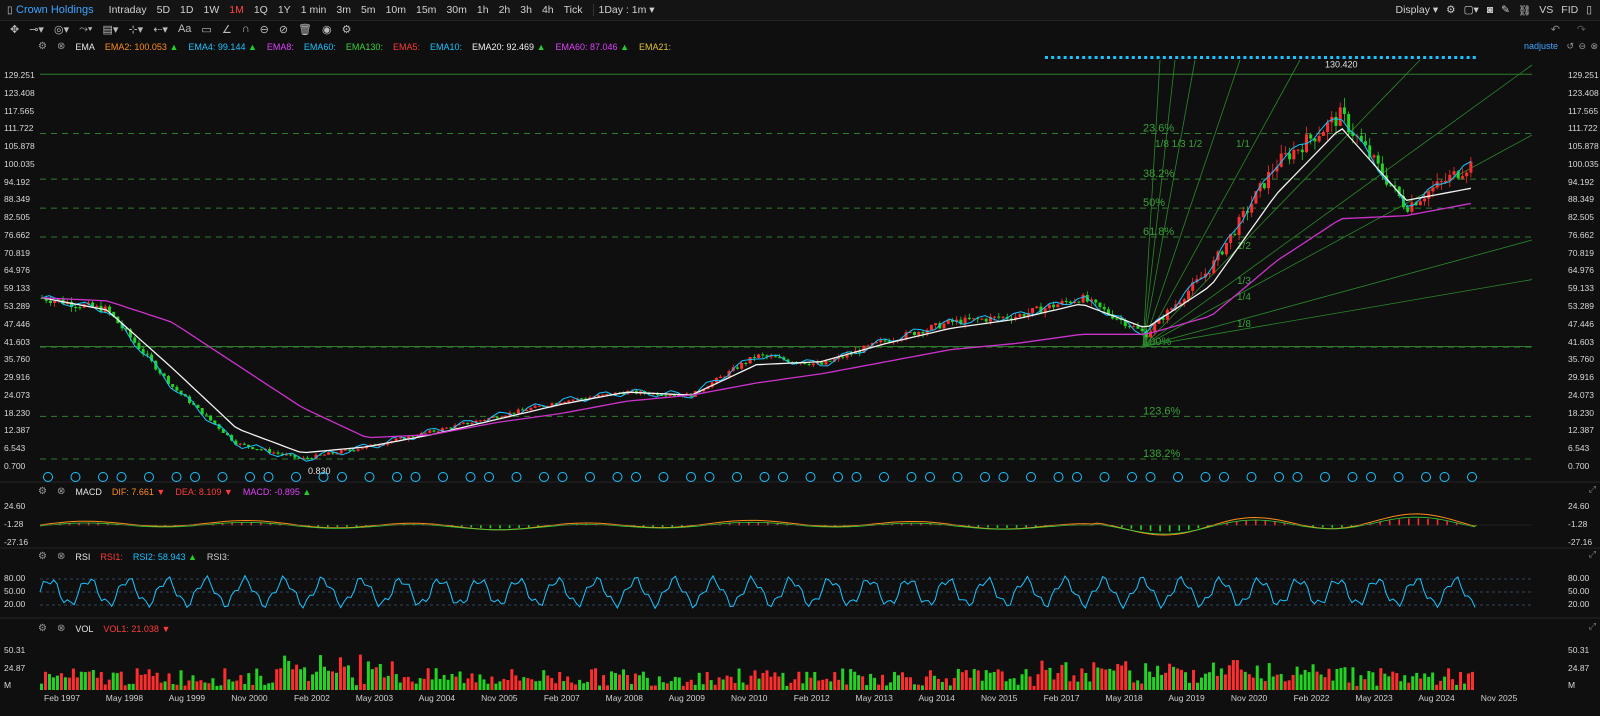 The image size is (1600, 716). What do you see at coordinates (368, 10) in the screenshot?
I see `tf-5m: 5m` at bounding box center [368, 10].